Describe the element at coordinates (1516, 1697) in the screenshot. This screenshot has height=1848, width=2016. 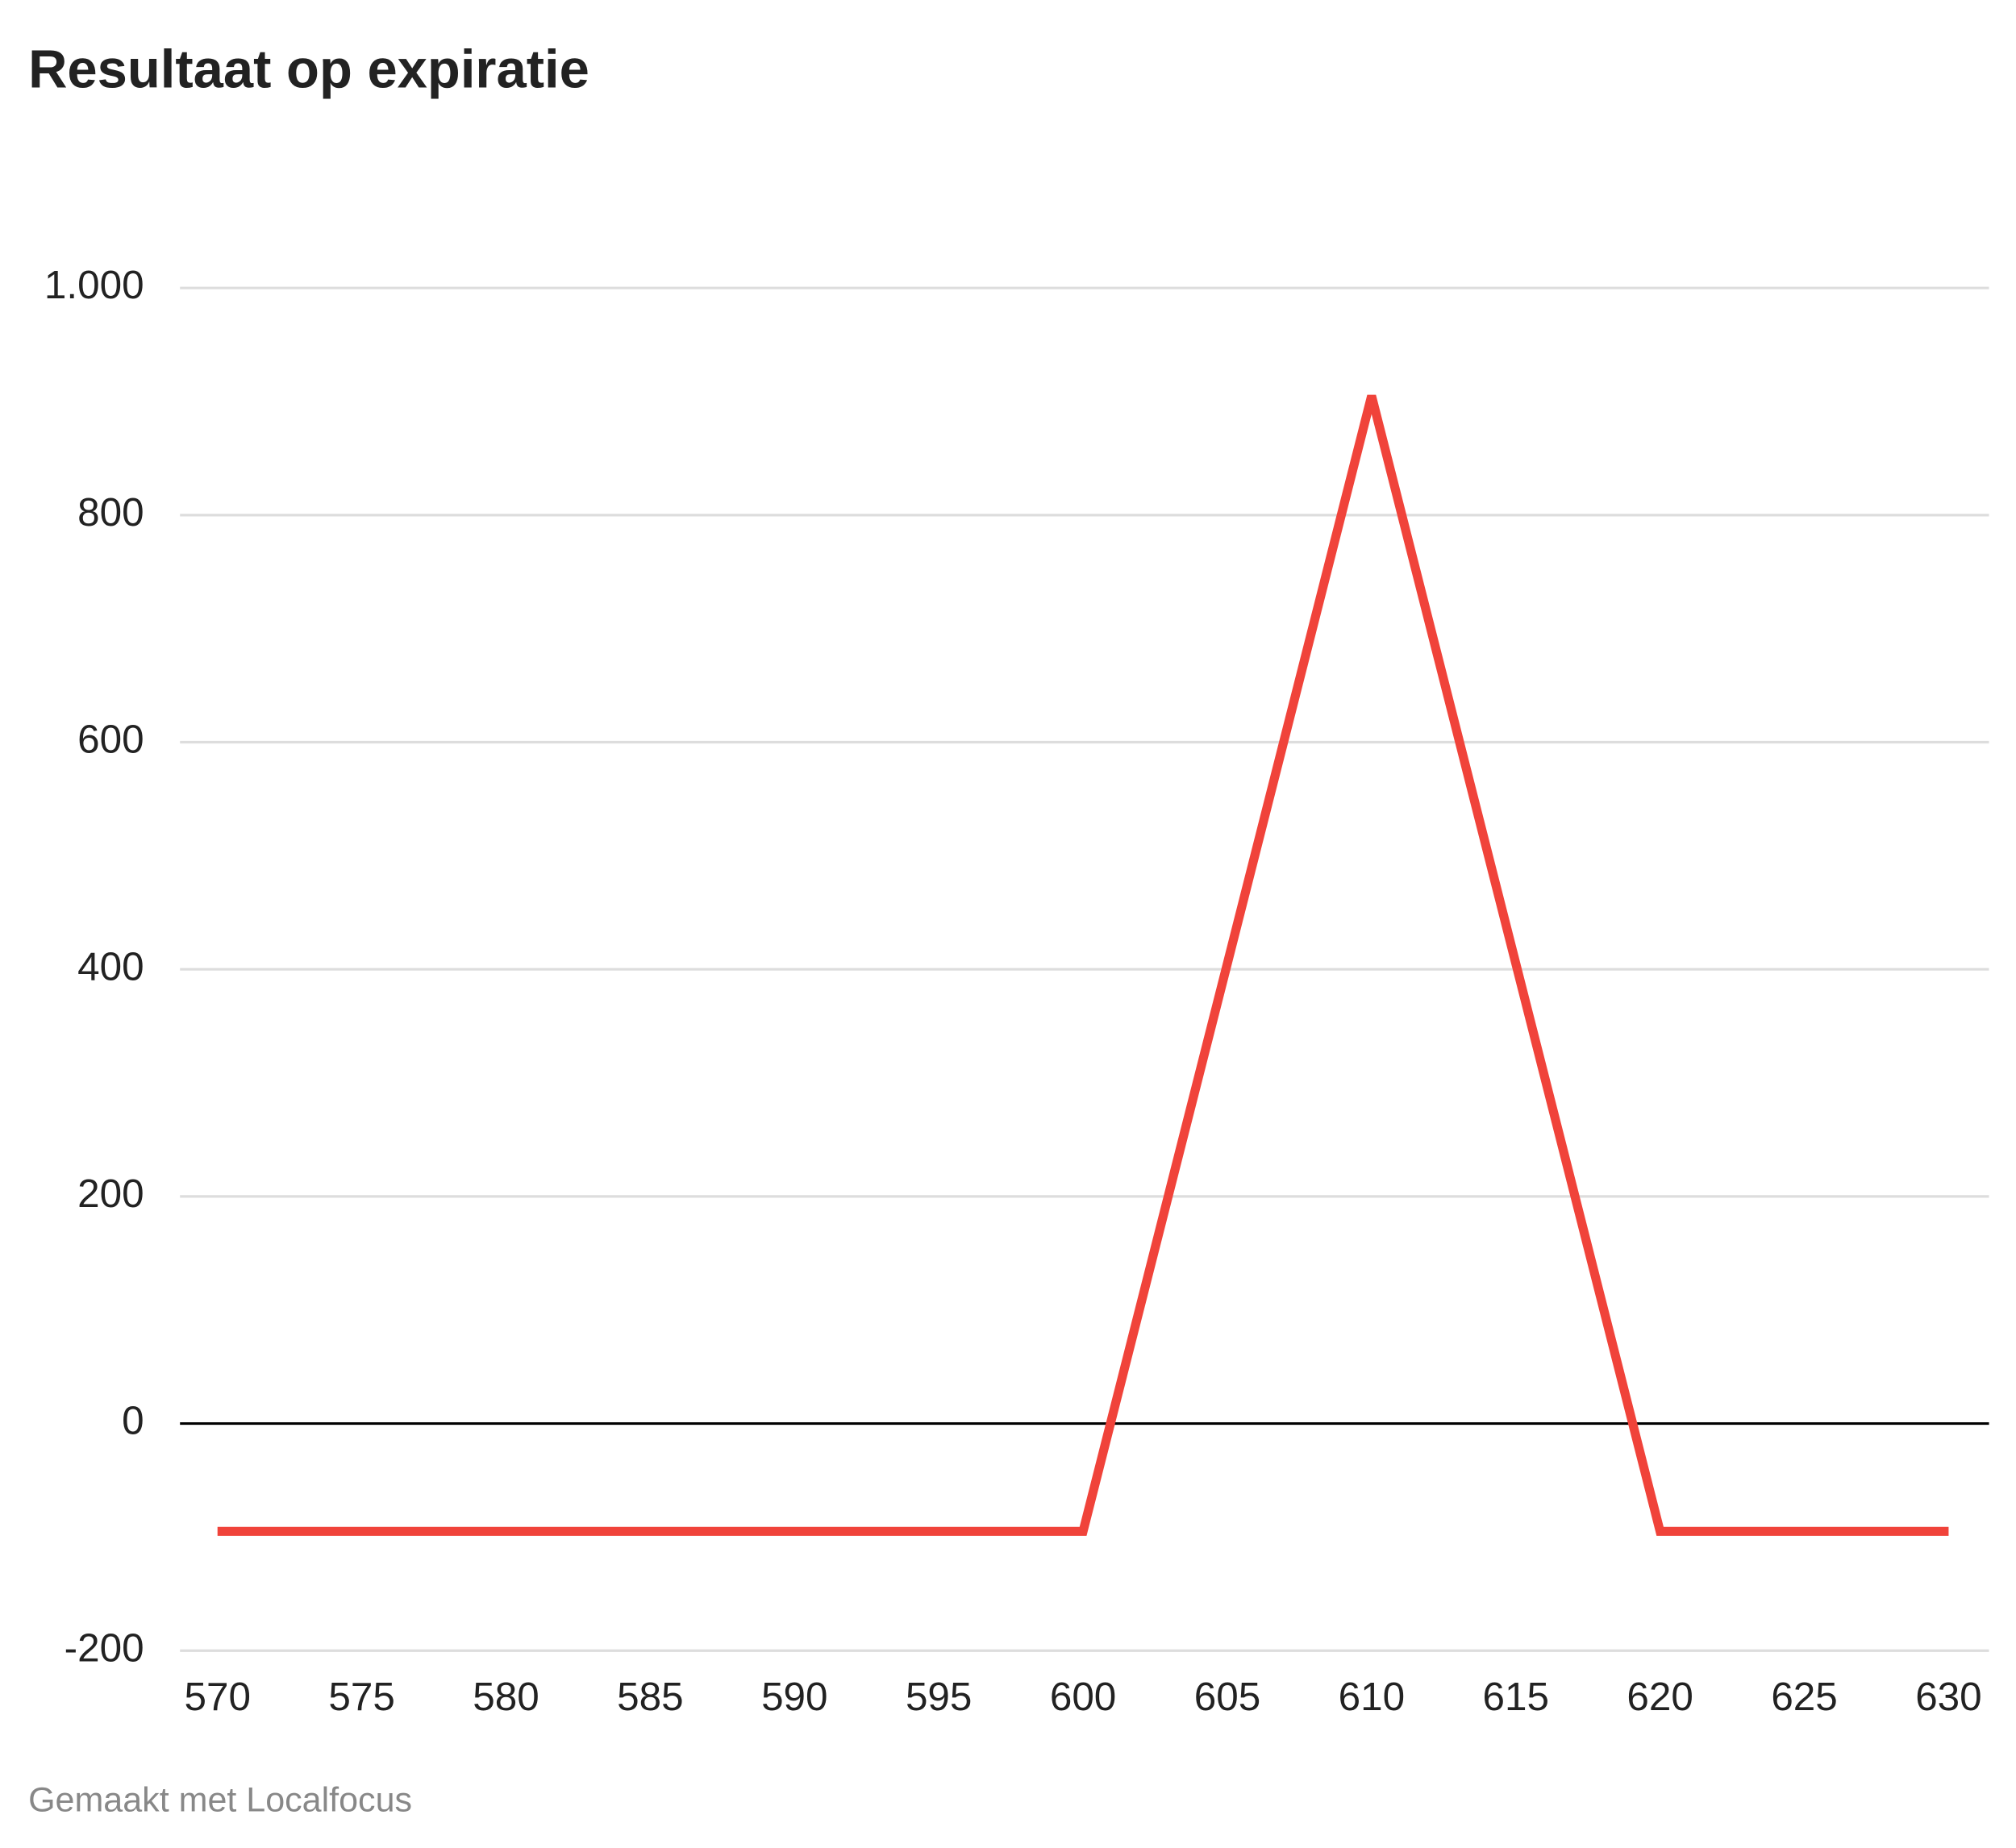
I see `x-tick-label: 615` at that location.